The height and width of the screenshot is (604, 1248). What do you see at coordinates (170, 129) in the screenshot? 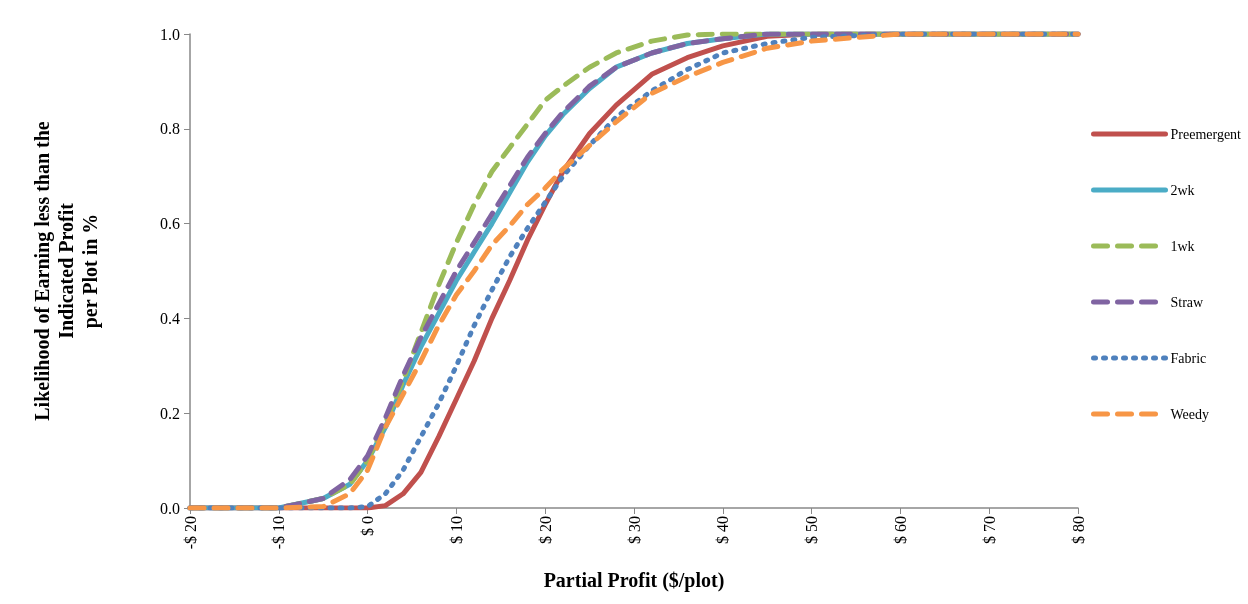
I see `y-tick-label: 0.8` at bounding box center [170, 129].